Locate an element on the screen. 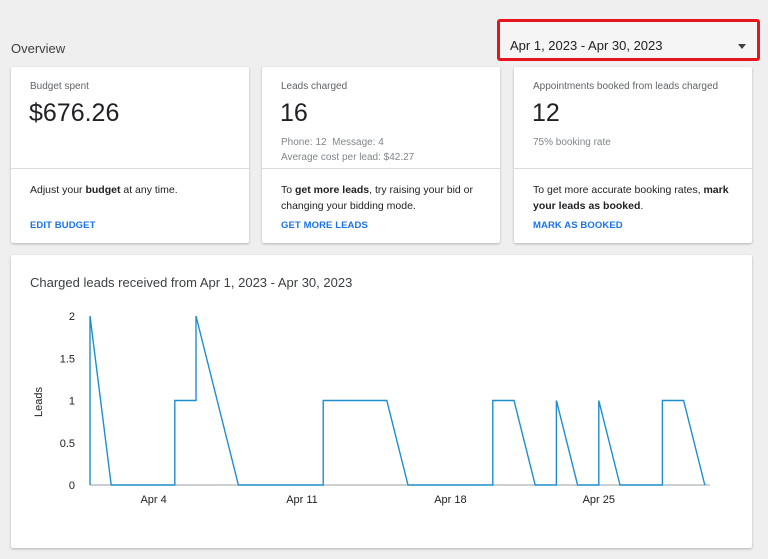 Image resolution: width=768 pixels, height=559 pixels. x-tick-label: Apr 18 is located at coordinates (450, 500).